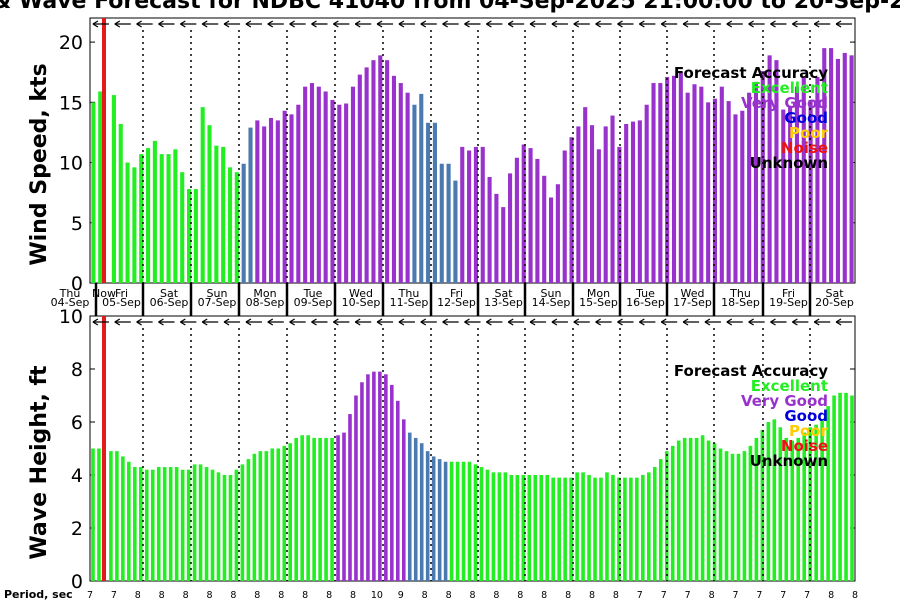 The width and height of the screenshot is (900, 600). I want to click on day-date: 11-Sep, so click(409, 302).